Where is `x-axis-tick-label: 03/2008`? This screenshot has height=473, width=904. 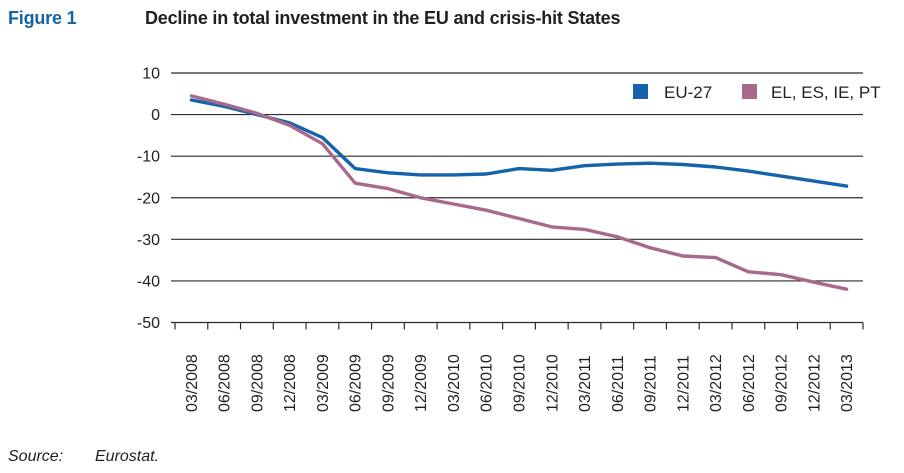 x-axis-tick-label: 03/2008 is located at coordinates (192, 383).